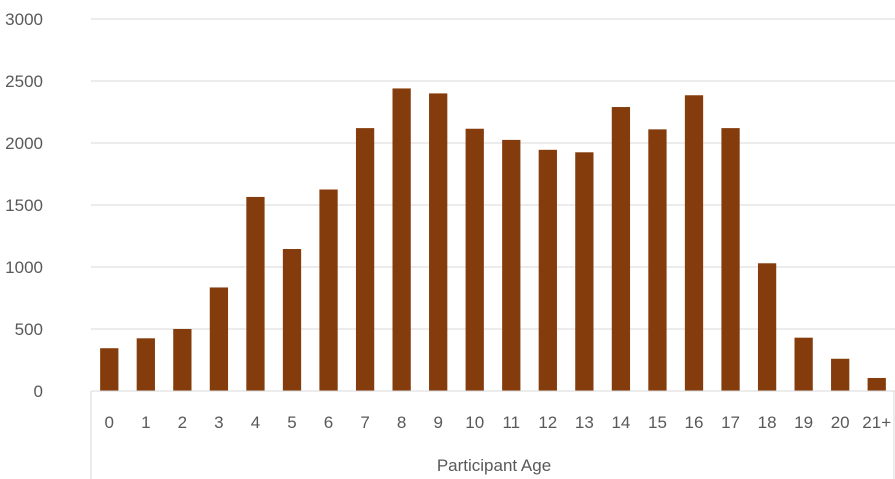  What do you see at coordinates (24, 267) in the screenshot?
I see `y-tick-label: 1000` at bounding box center [24, 267].